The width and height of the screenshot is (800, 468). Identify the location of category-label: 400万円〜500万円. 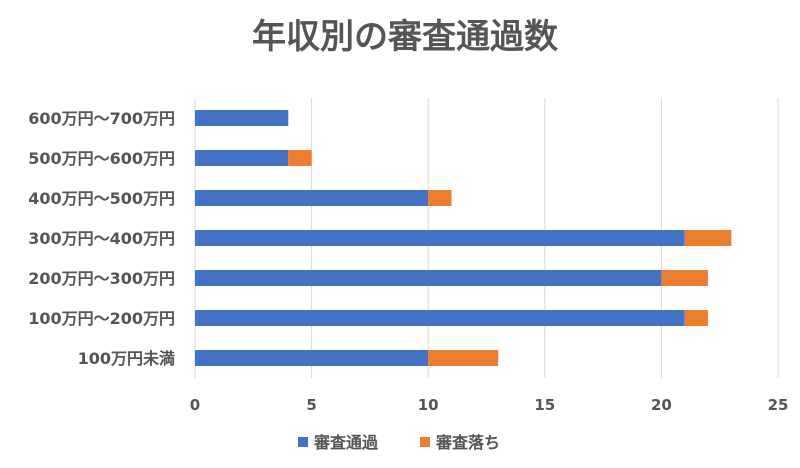
(101, 198).